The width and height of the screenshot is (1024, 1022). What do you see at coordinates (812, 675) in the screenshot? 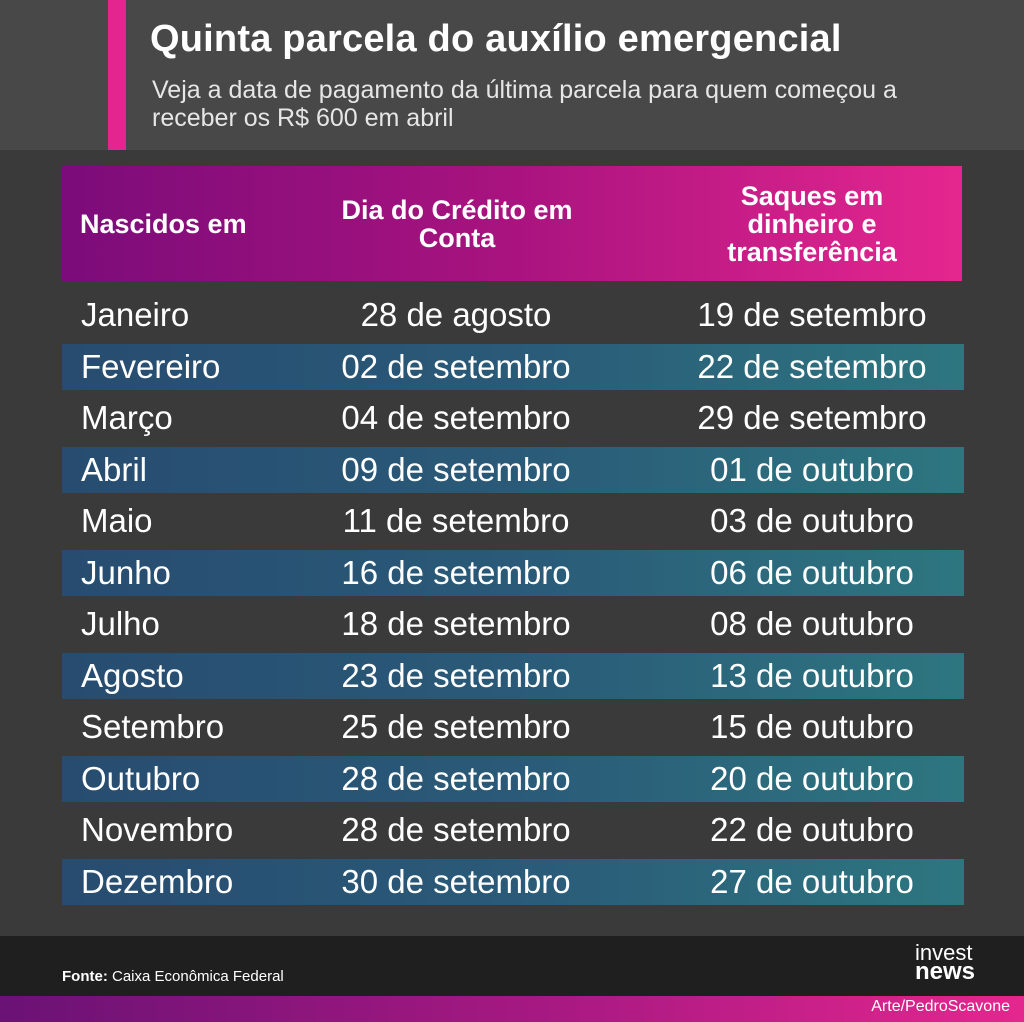
I see `withdraw-date-cell: 13 de outubro` at bounding box center [812, 675].